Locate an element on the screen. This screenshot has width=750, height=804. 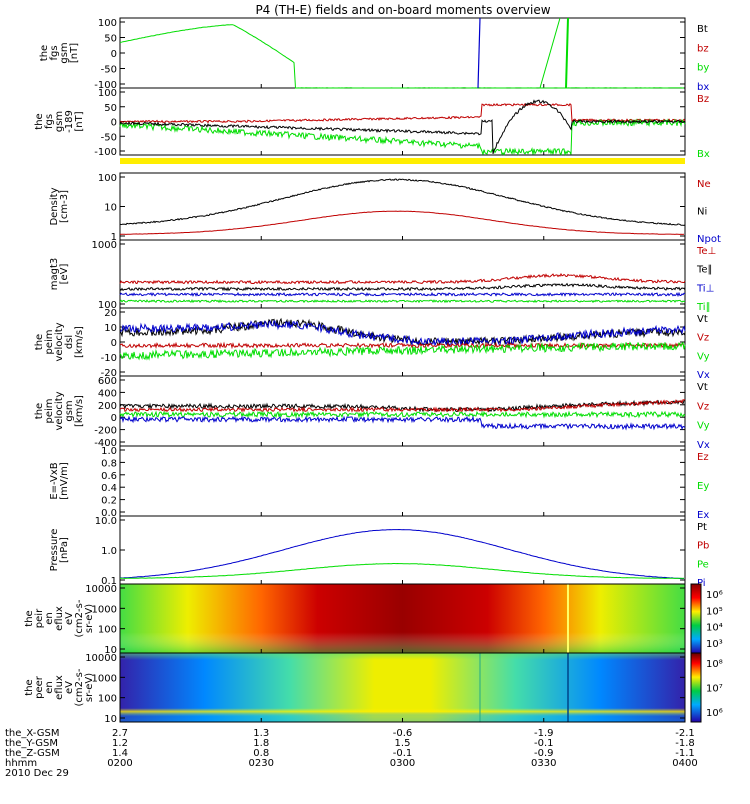
axis-row-value: 1.4 is located at coordinates (120, 753).